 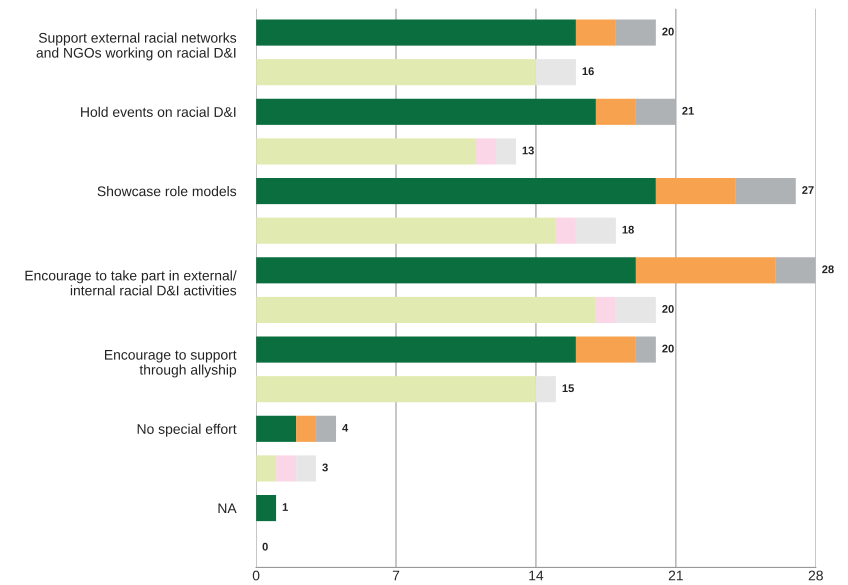 What do you see at coordinates (628, 230) in the screenshot?
I see `total-label: 18` at bounding box center [628, 230].